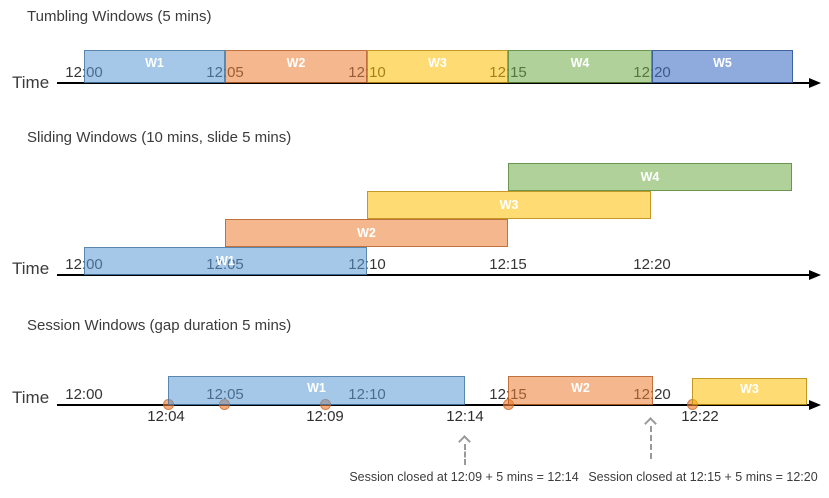  I want to click on sliding-timeline, so click(434, 275).